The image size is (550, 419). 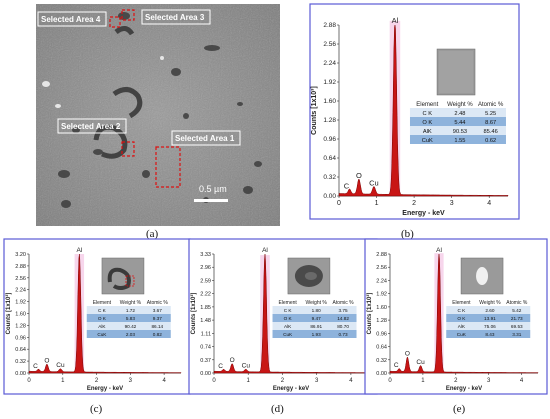 I want to click on table-cell: 3.75, so click(x=344, y=310).